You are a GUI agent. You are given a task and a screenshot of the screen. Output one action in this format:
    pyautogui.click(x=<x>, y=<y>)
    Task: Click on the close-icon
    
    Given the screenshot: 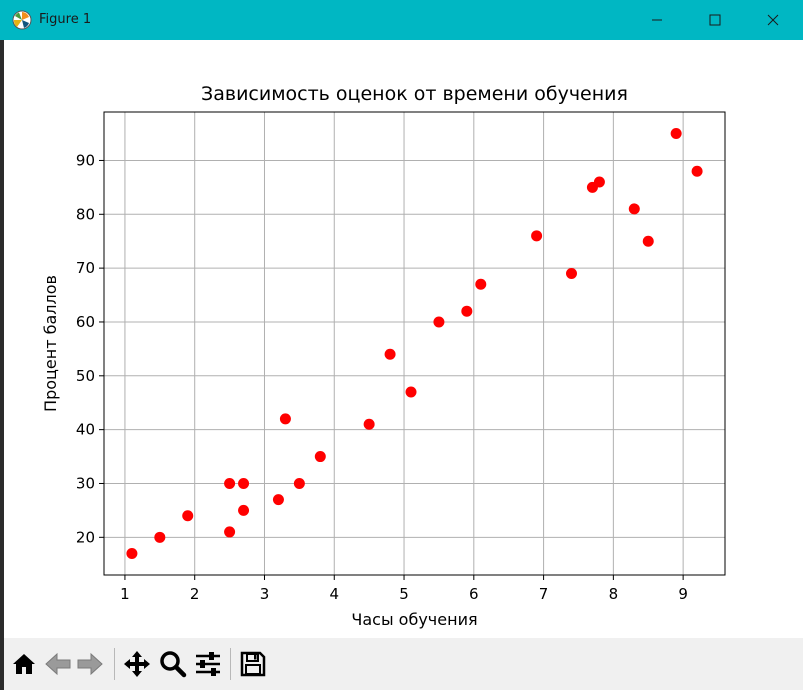 What is the action you would take?
    pyautogui.click(x=773, y=20)
    